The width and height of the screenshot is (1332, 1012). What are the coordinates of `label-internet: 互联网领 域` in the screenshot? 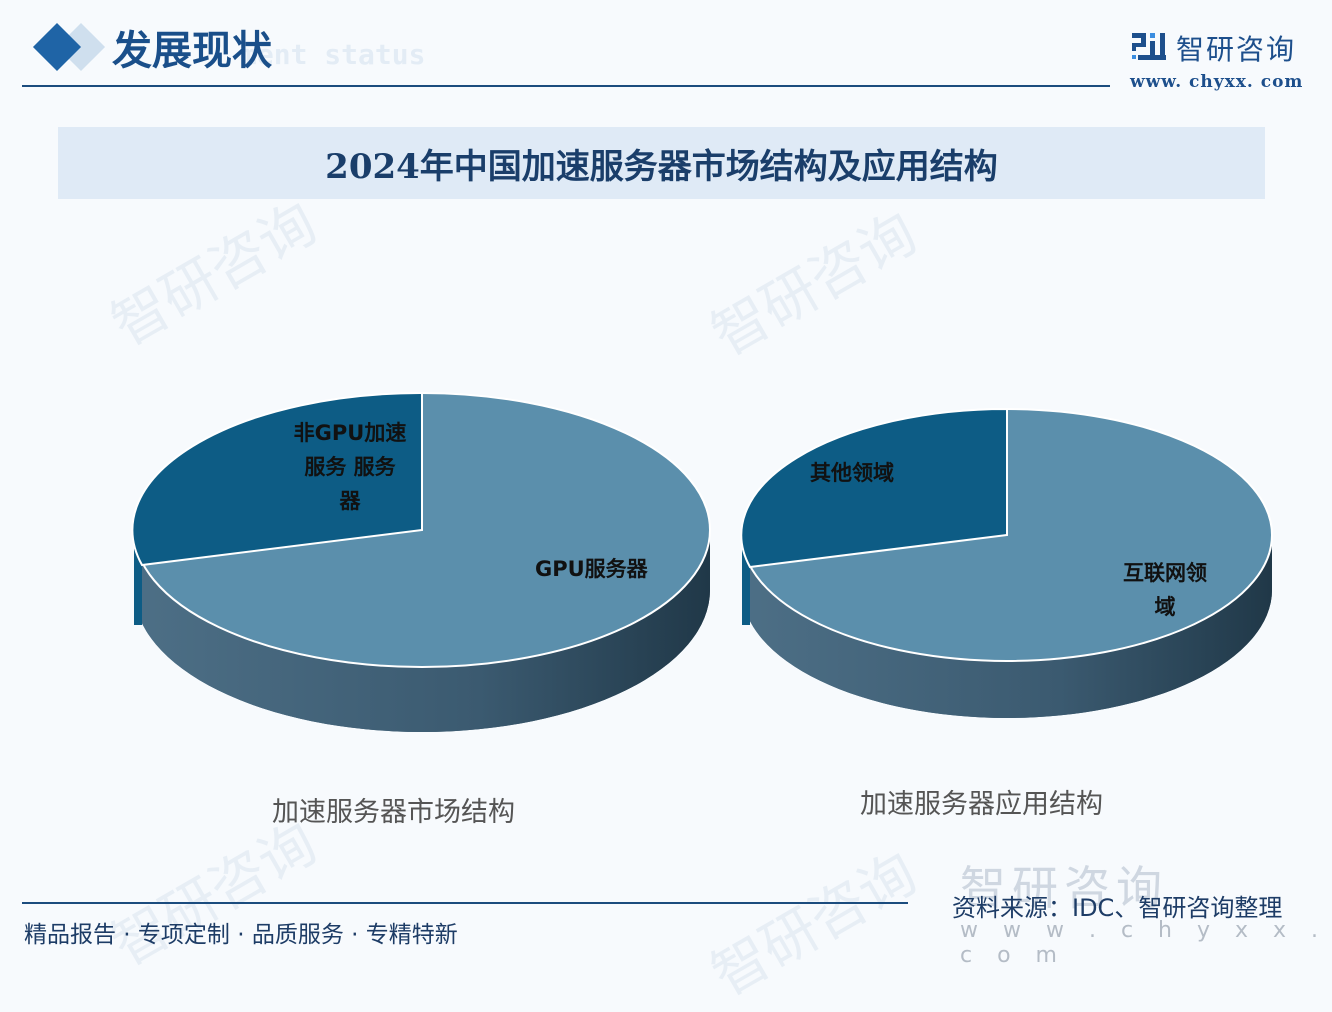 It's located at (1165, 590).